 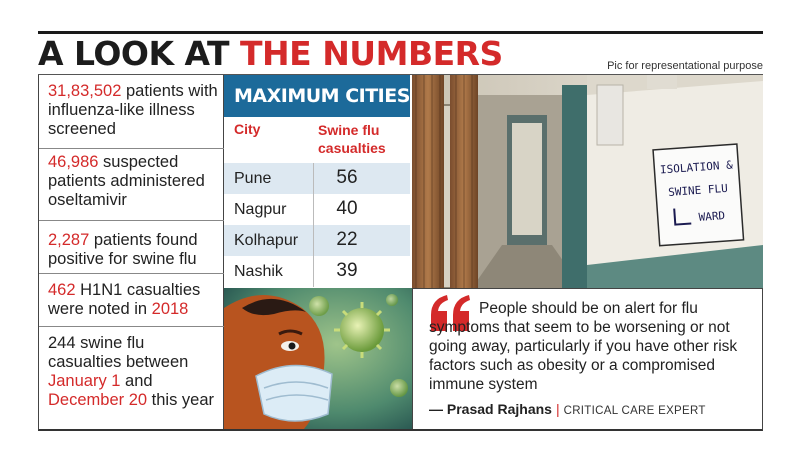 I want to click on headline: A LOOK AT THE NUMBERS, so click(x=270, y=54).